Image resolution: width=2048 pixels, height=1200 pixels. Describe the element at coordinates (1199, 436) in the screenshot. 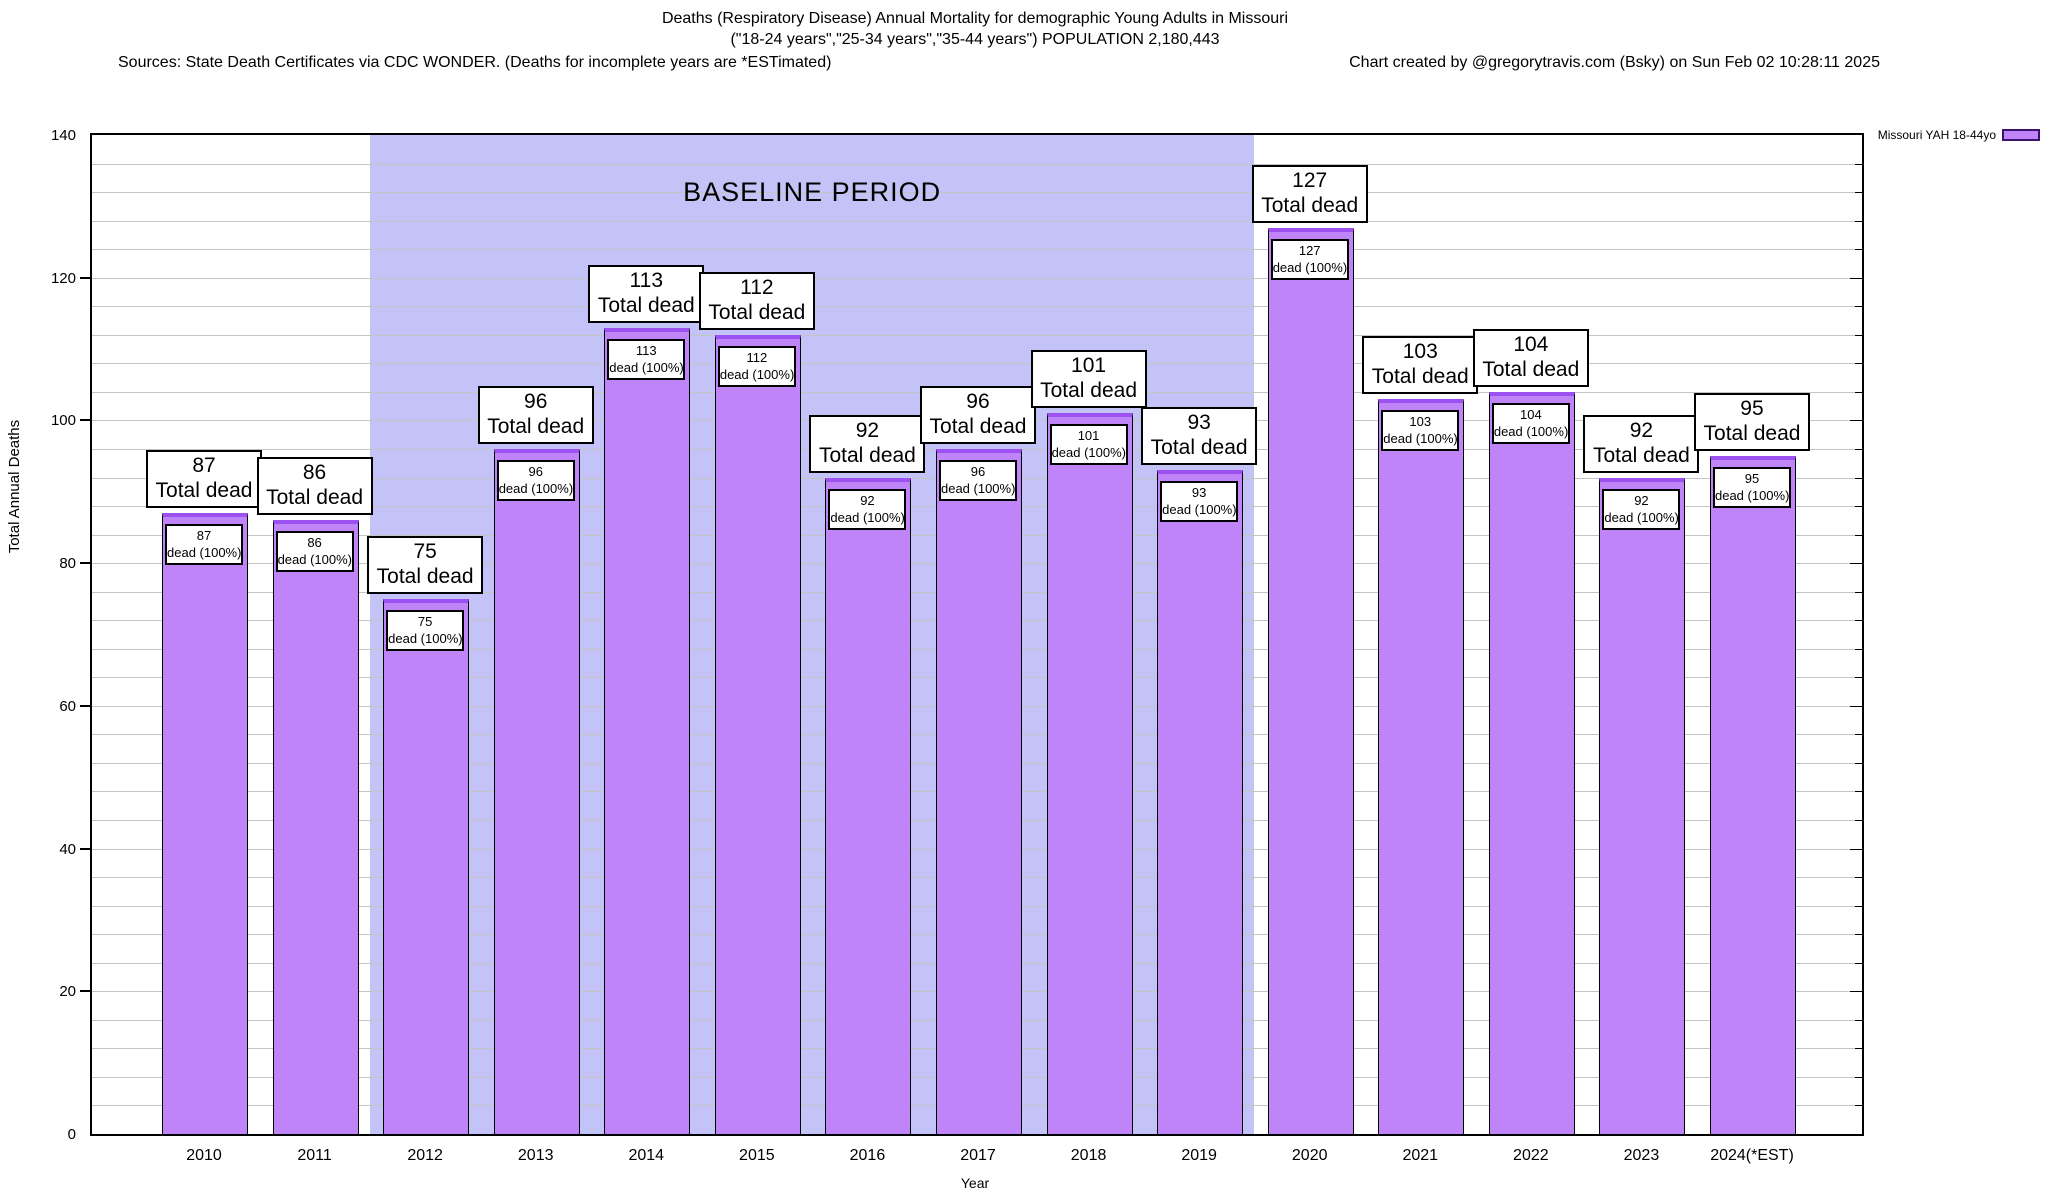

I see `bar-total-label: 93 Total dead` at that location.